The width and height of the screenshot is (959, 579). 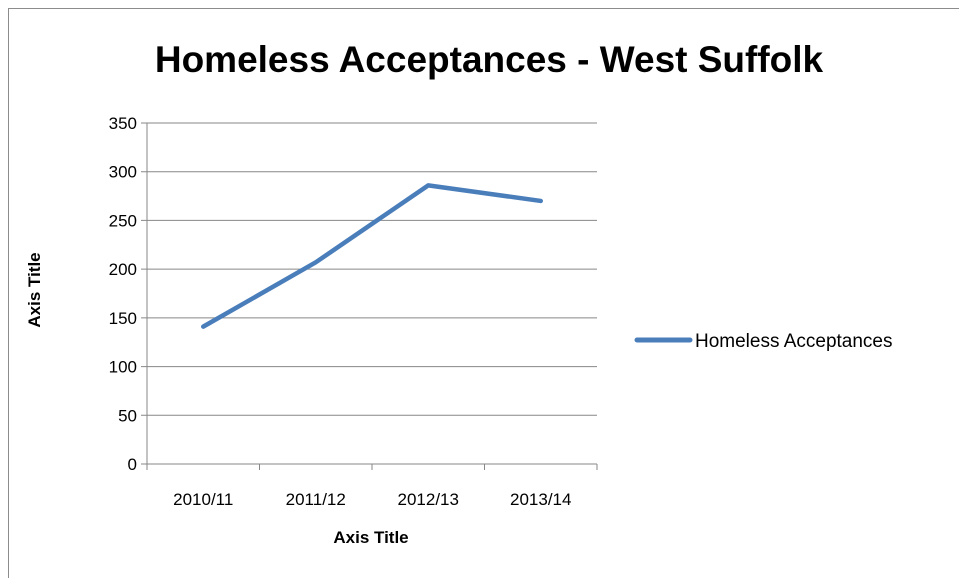 What do you see at coordinates (123, 220) in the screenshot?
I see `y-tick-label: 250` at bounding box center [123, 220].